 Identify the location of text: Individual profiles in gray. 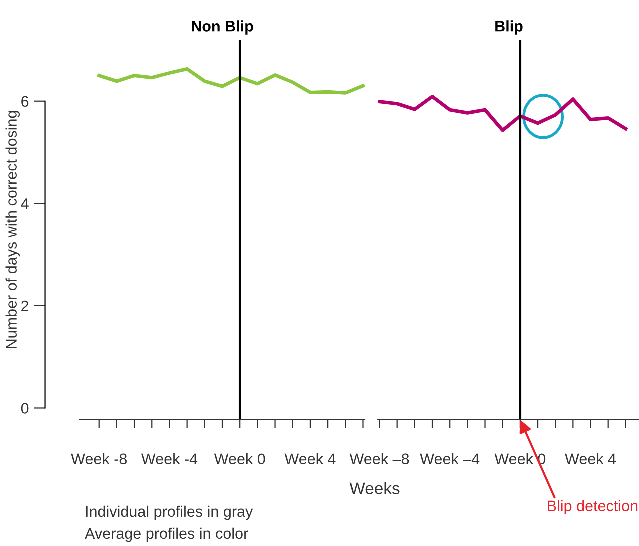
(170, 513).